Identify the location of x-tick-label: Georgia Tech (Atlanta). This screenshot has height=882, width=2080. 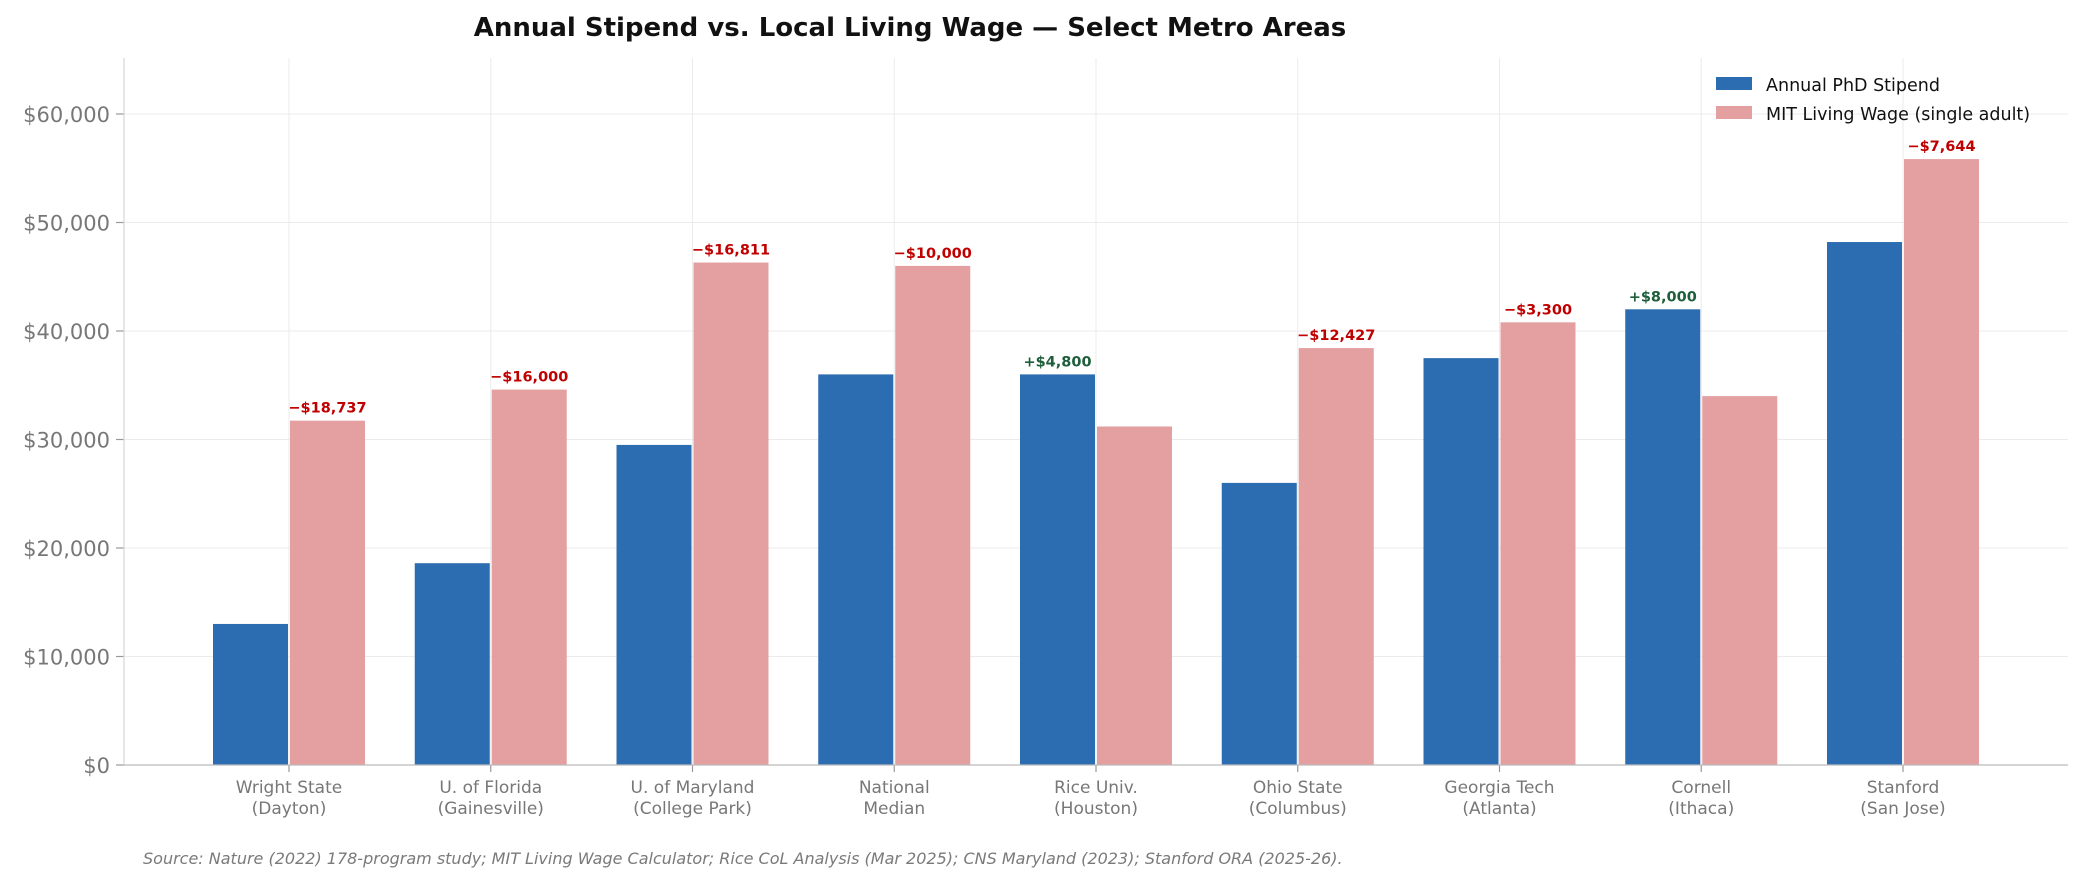
(1499, 798).